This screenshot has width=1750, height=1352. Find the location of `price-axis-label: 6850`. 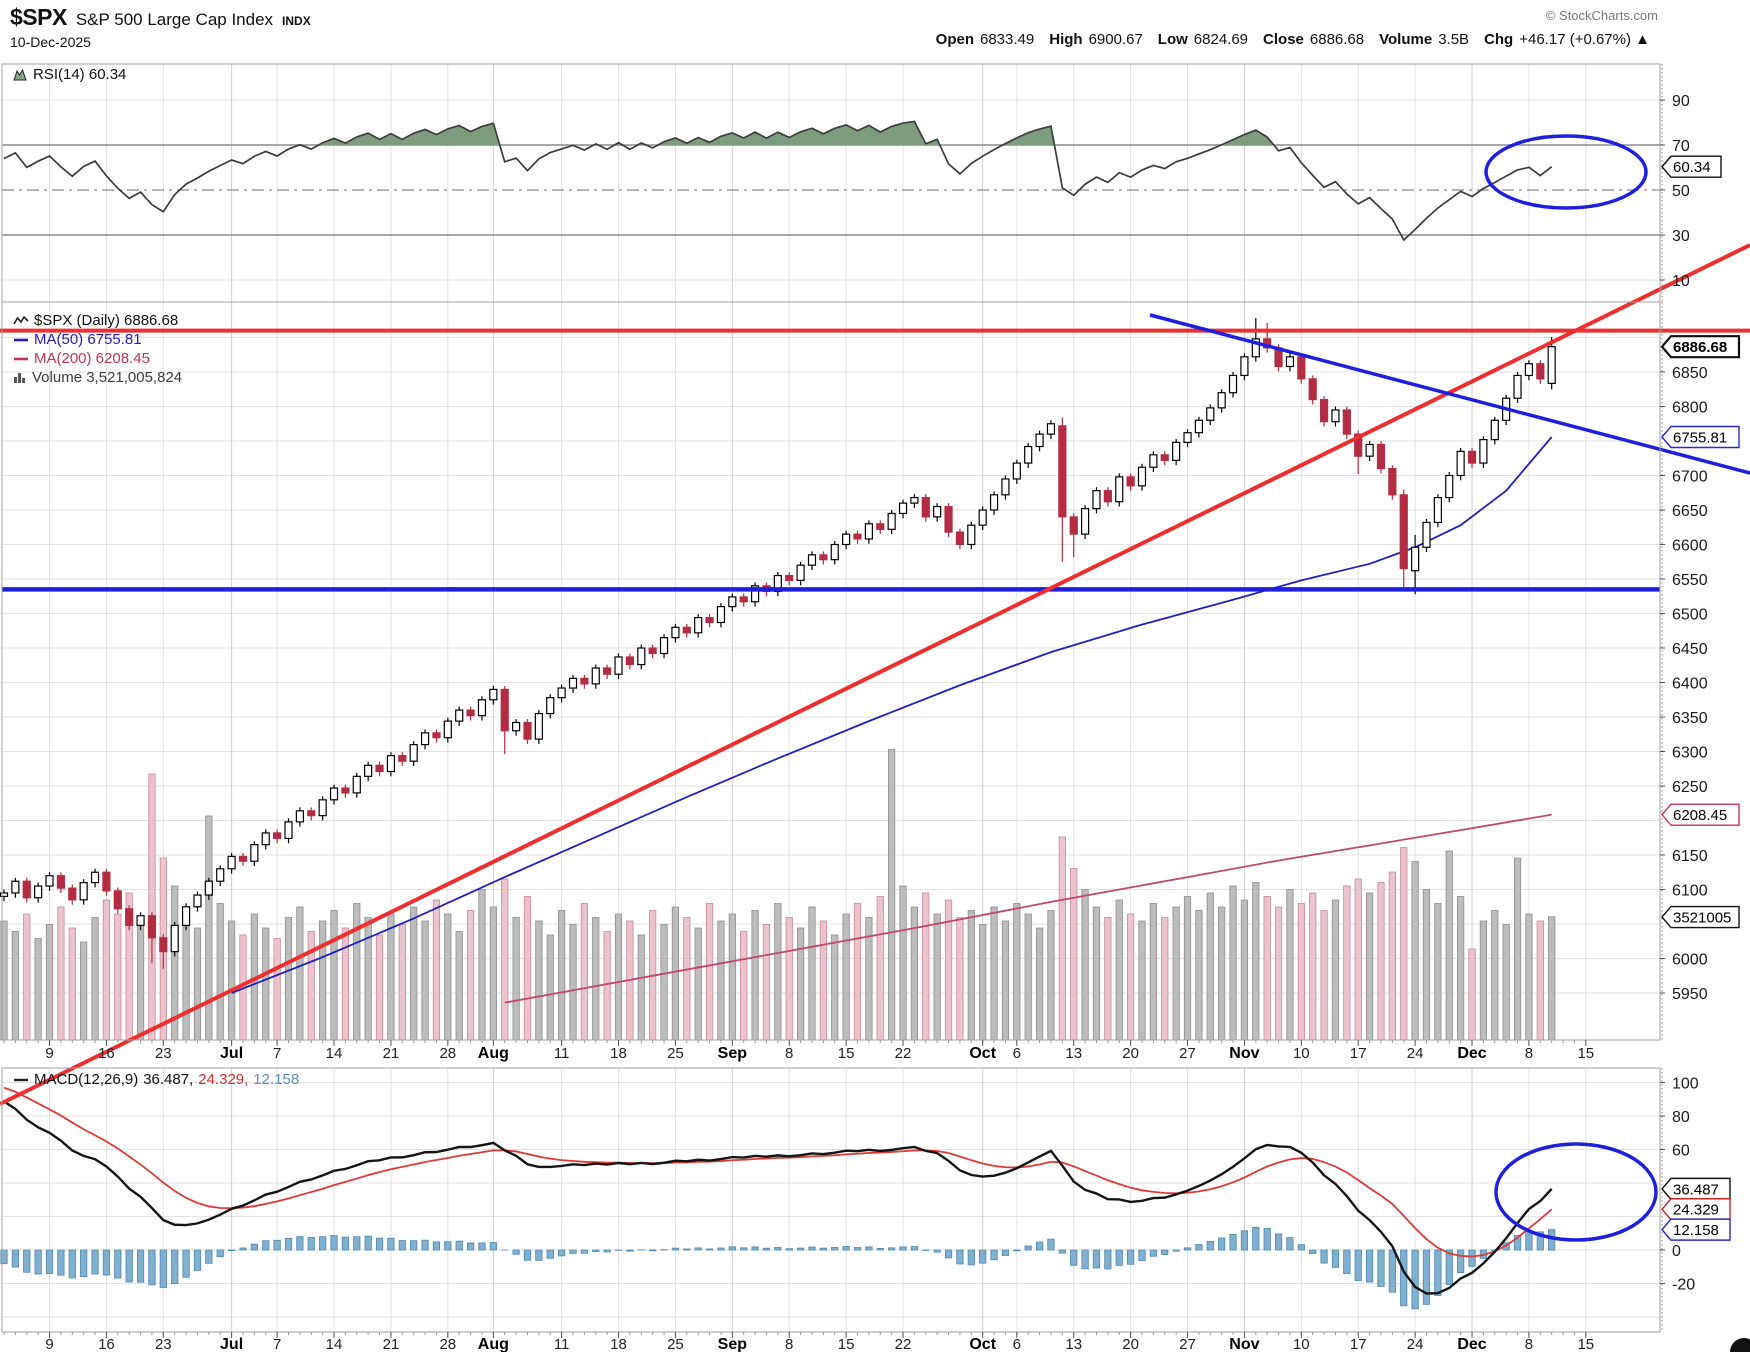

price-axis-label: 6850 is located at coordinates (1690, 373).